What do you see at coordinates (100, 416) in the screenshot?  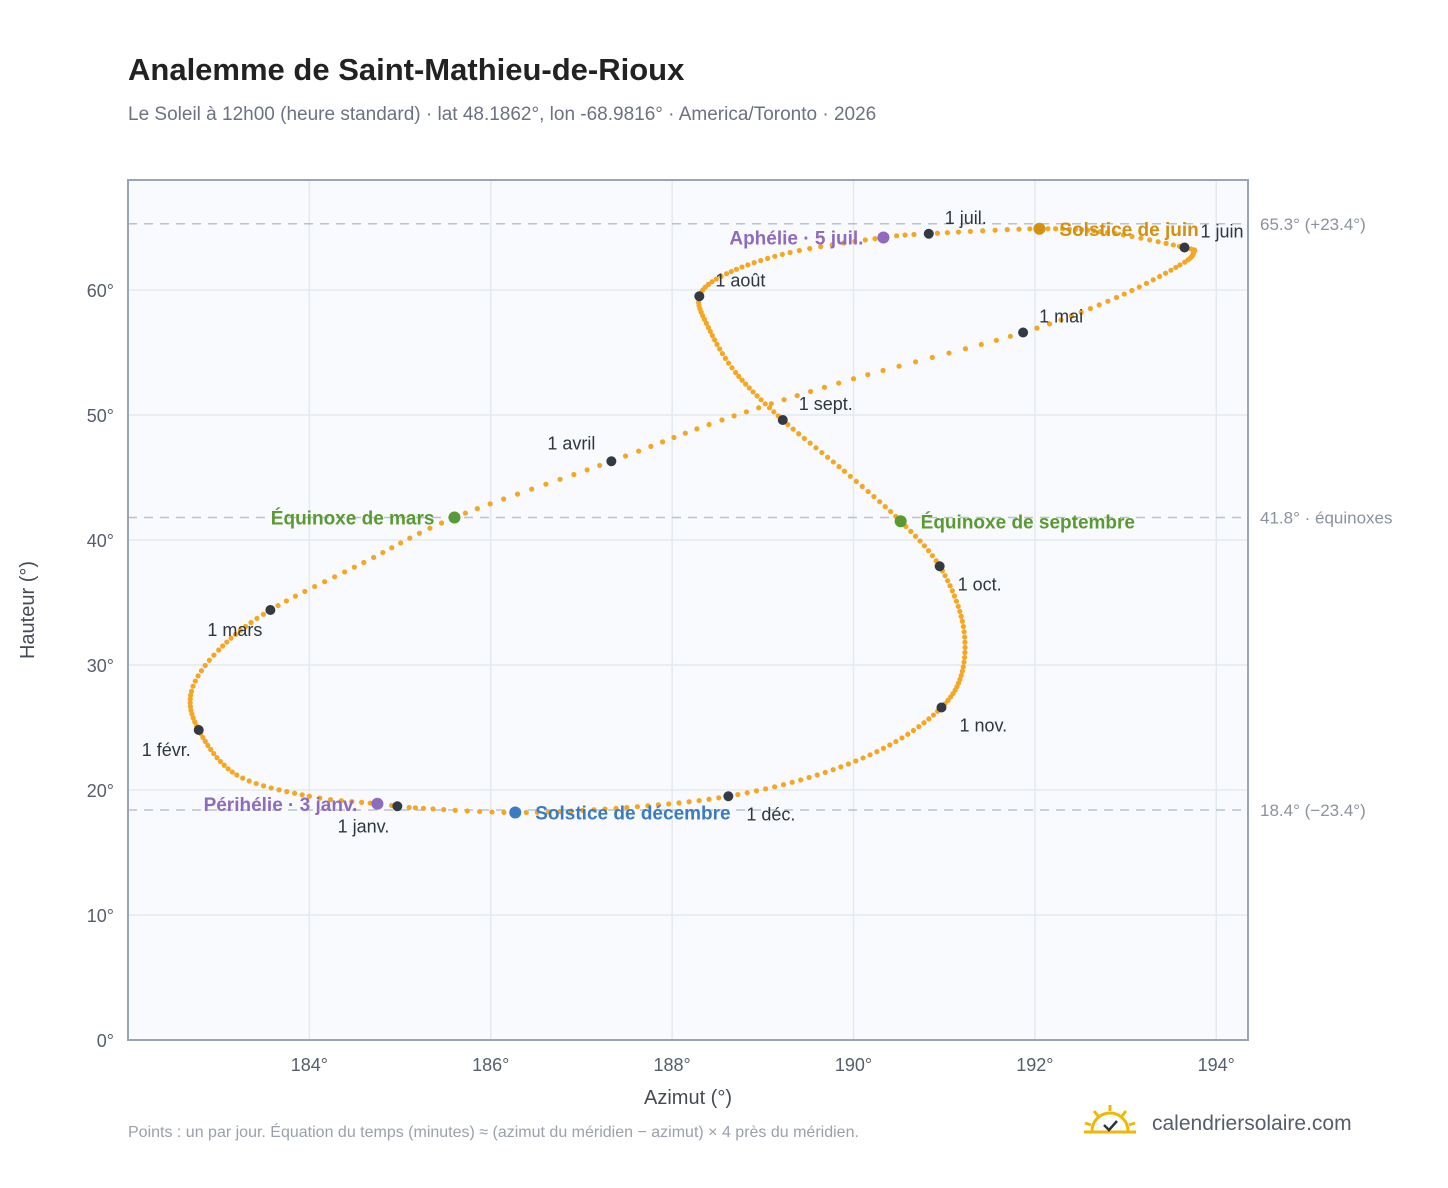 I see `y-tick-label: 50°` at bounding box center [100, 416].